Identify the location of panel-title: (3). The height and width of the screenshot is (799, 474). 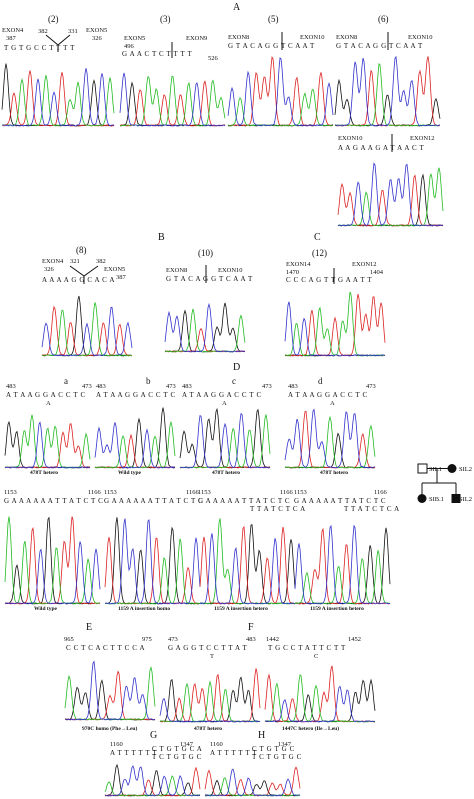
(165, 19).